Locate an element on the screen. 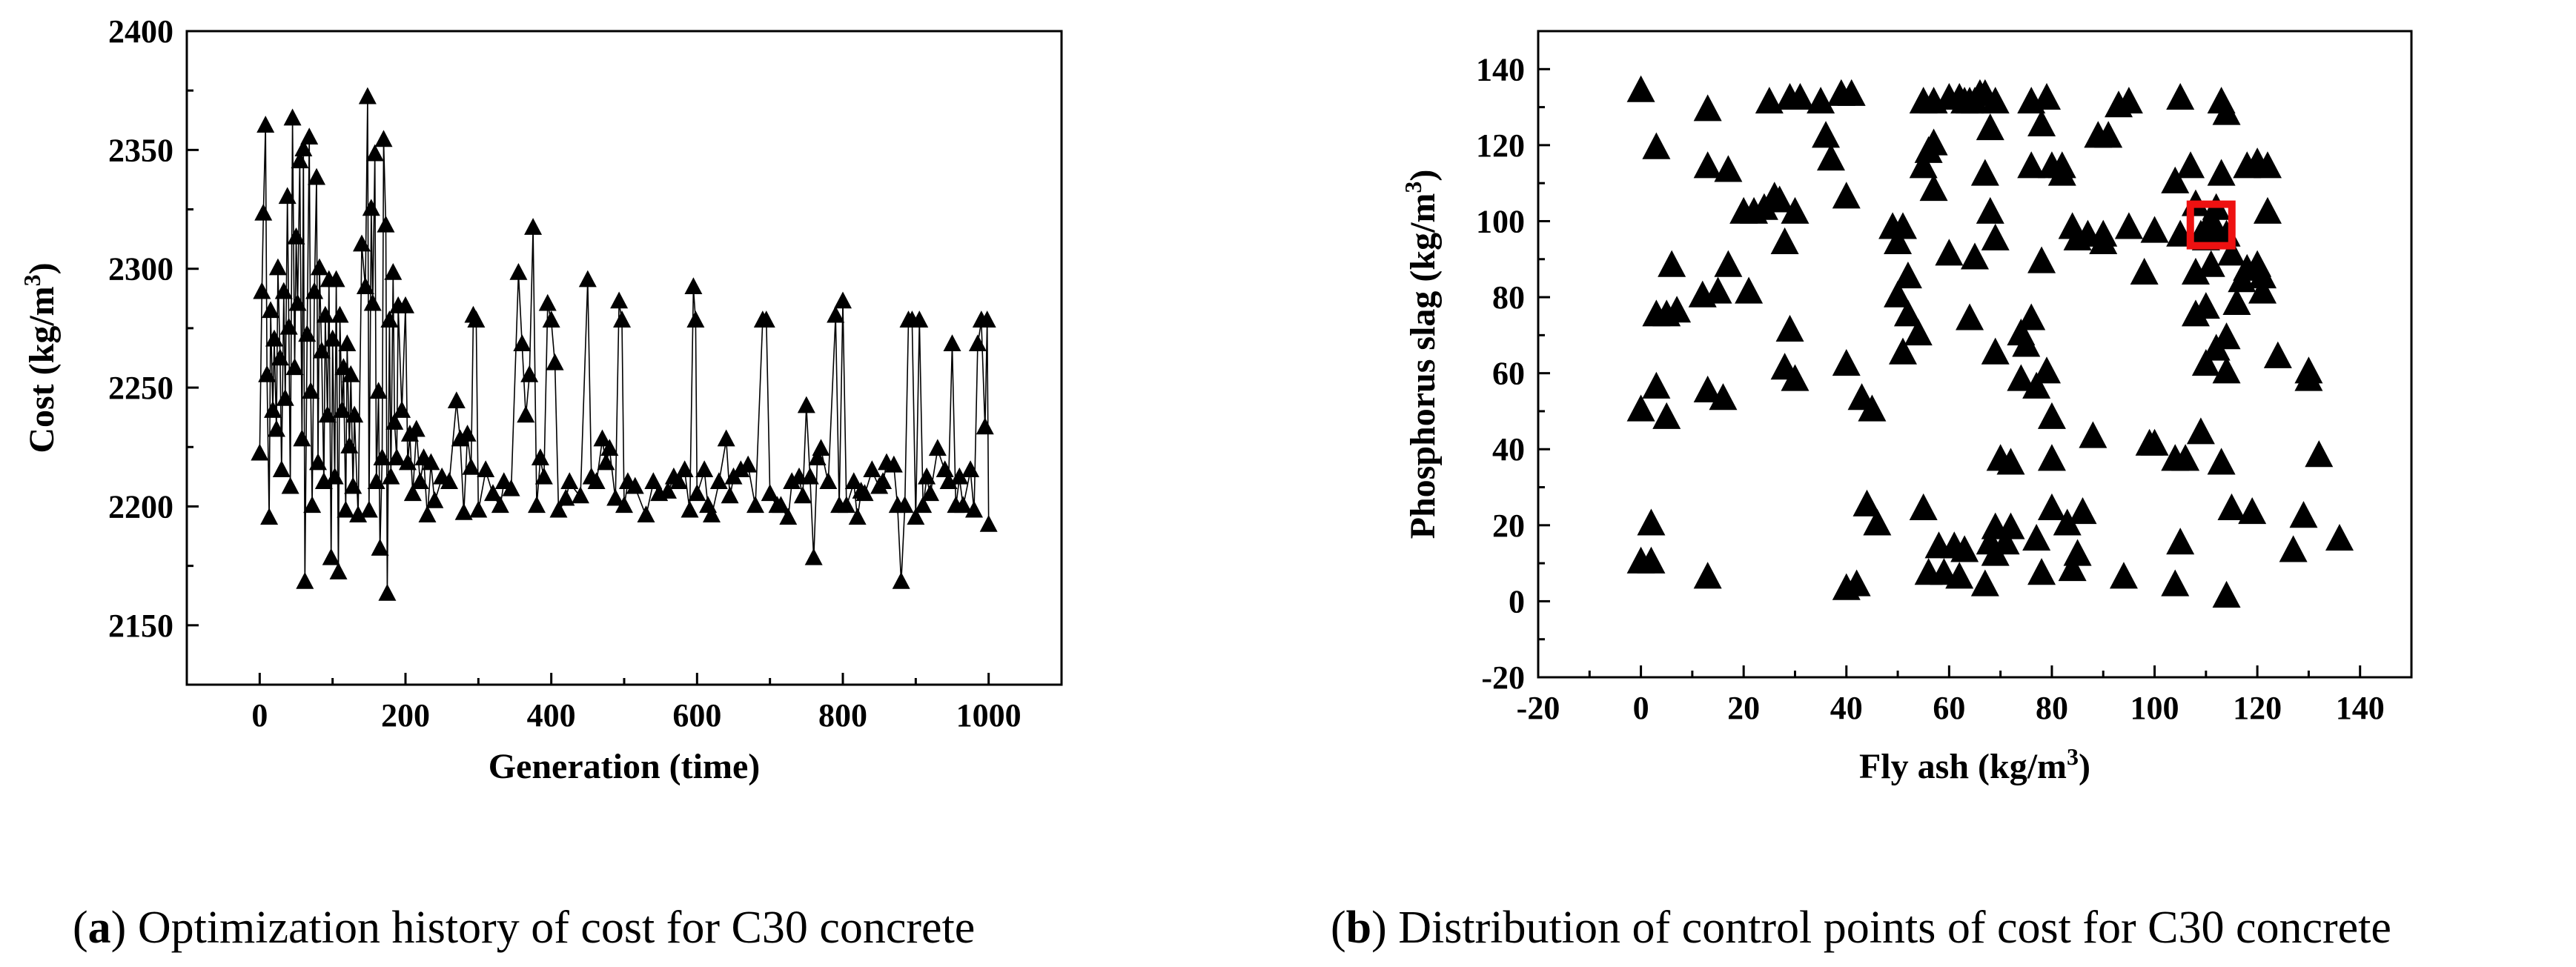  panel-b-x-tick-label: 40 is located at coordinates (1846, 708).